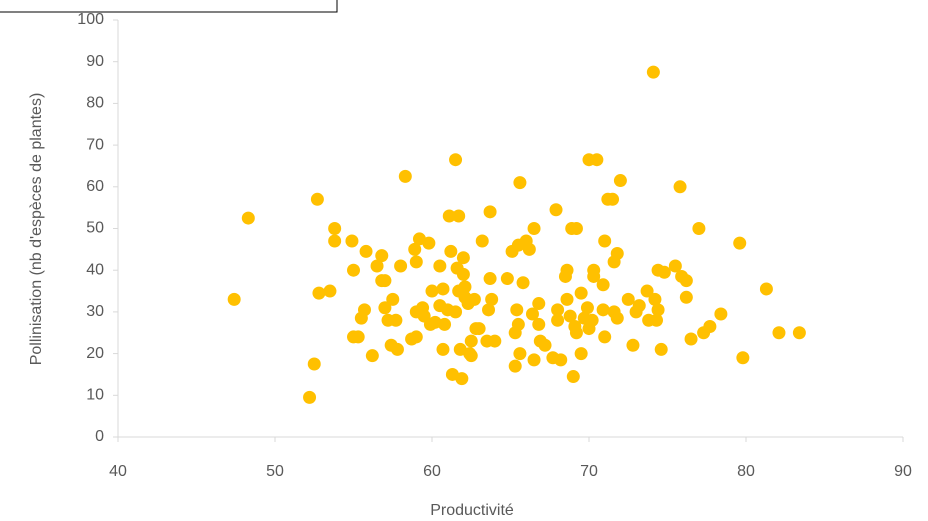 The height and width of the screenshot is (521, 928). Describe the element at coordinates (169, 6) in the screenshot. I see `frame-fragment` at that location.